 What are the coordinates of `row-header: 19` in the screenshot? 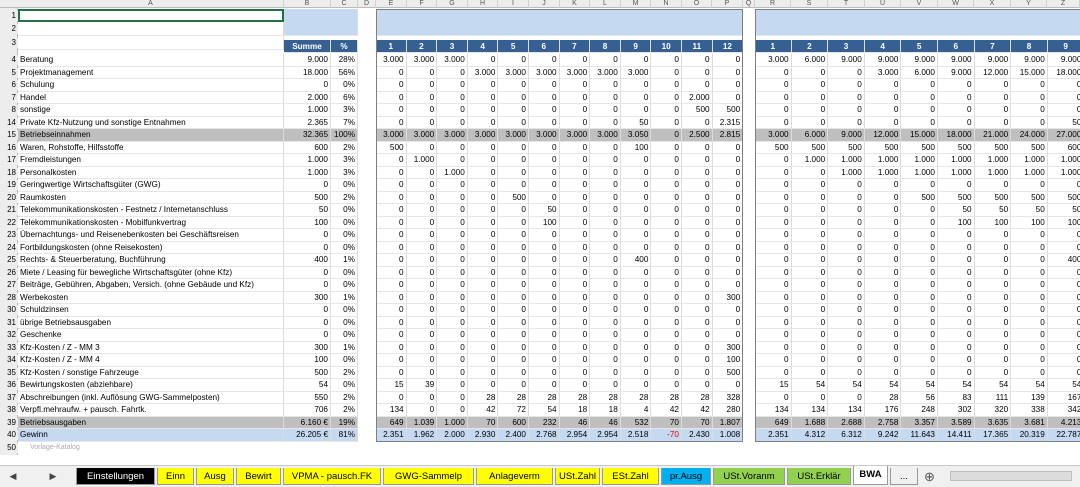 It's located at (9, 185).